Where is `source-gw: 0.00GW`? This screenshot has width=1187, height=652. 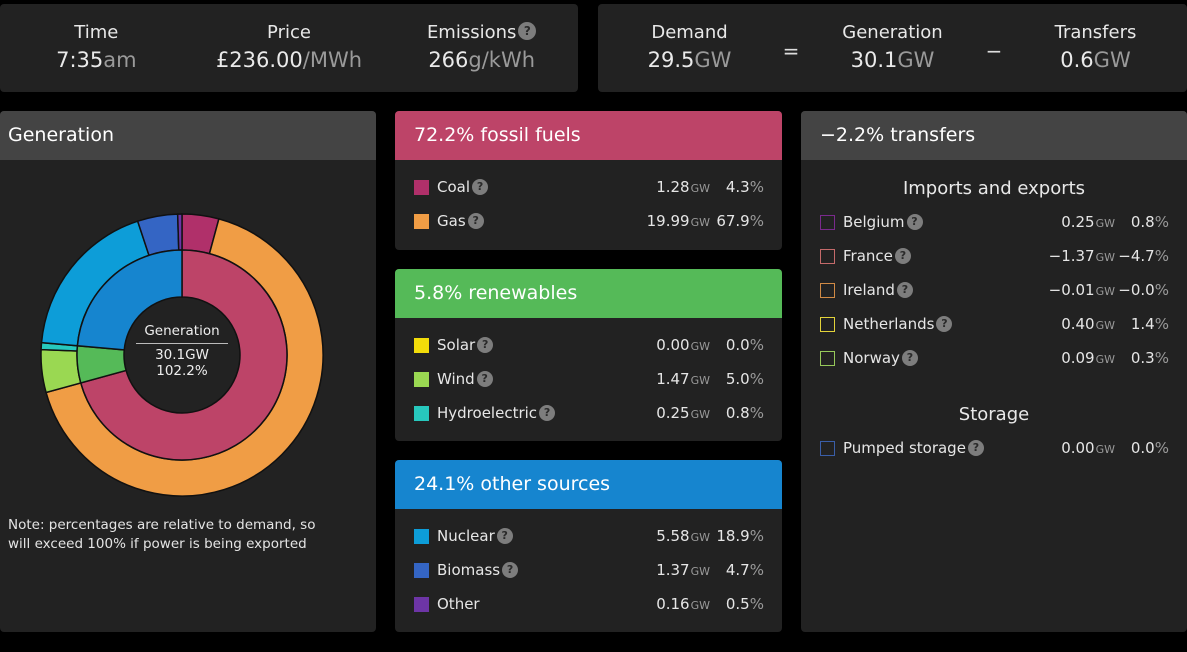
source-gw: 0.00GW is located at coordinates (1070, 448).